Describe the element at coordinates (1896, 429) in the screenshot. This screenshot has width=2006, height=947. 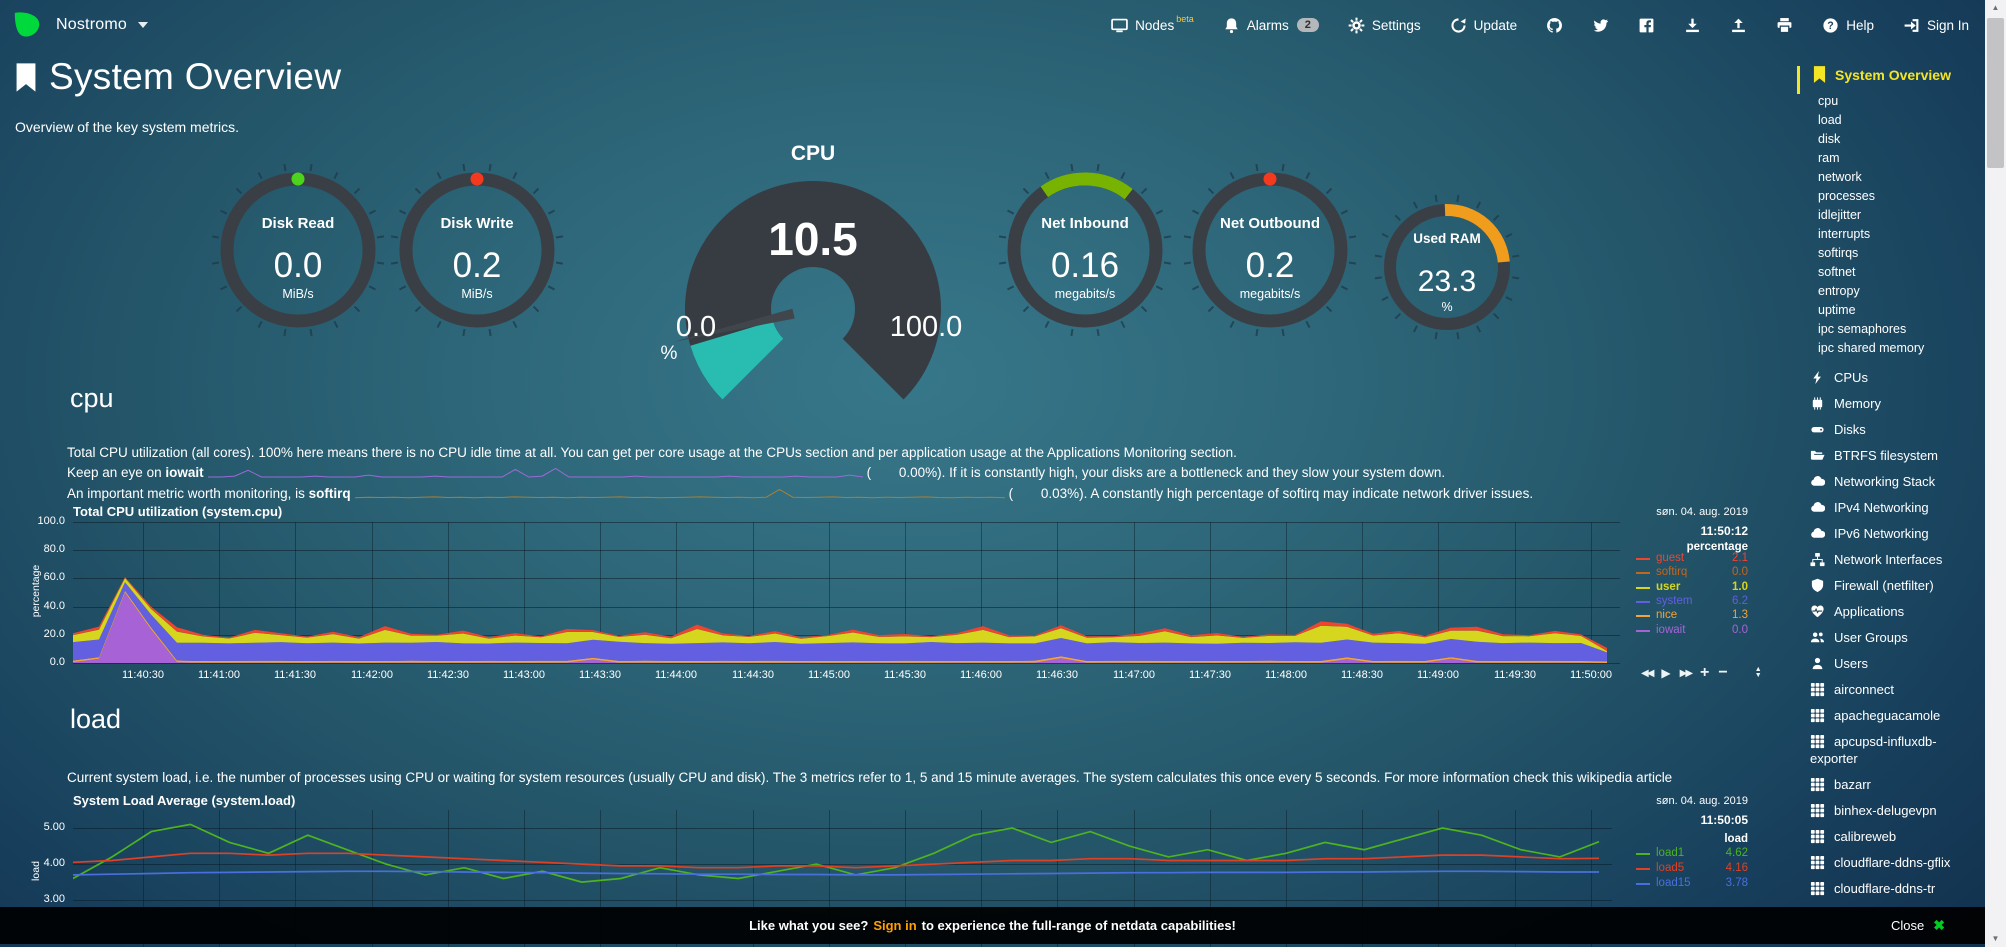
I see `sidebar-item-disks: Disks` at that location.